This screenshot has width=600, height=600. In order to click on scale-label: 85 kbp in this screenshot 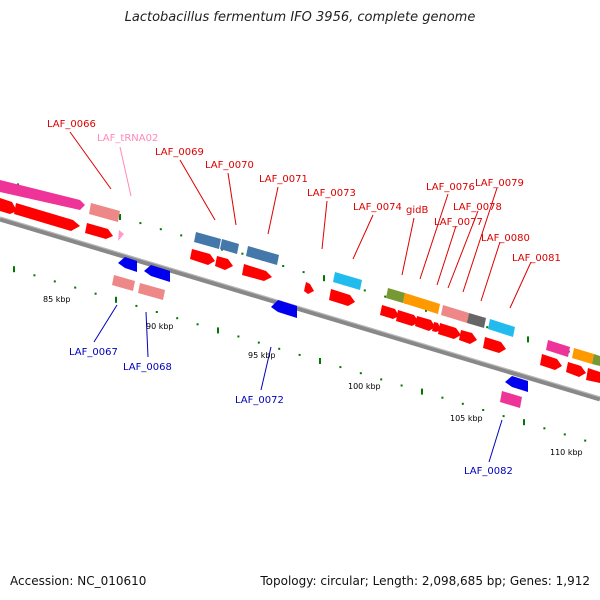, I will do `click(57, 299)`.